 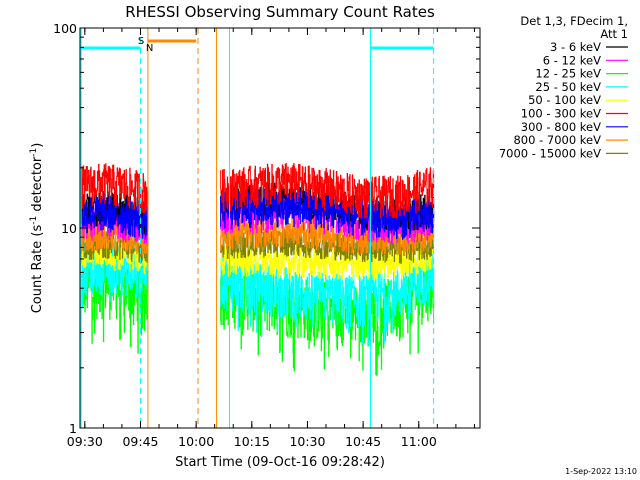 I want to click on legend-entry-label: 300 - 800 keV, so click(x=561, y=127).